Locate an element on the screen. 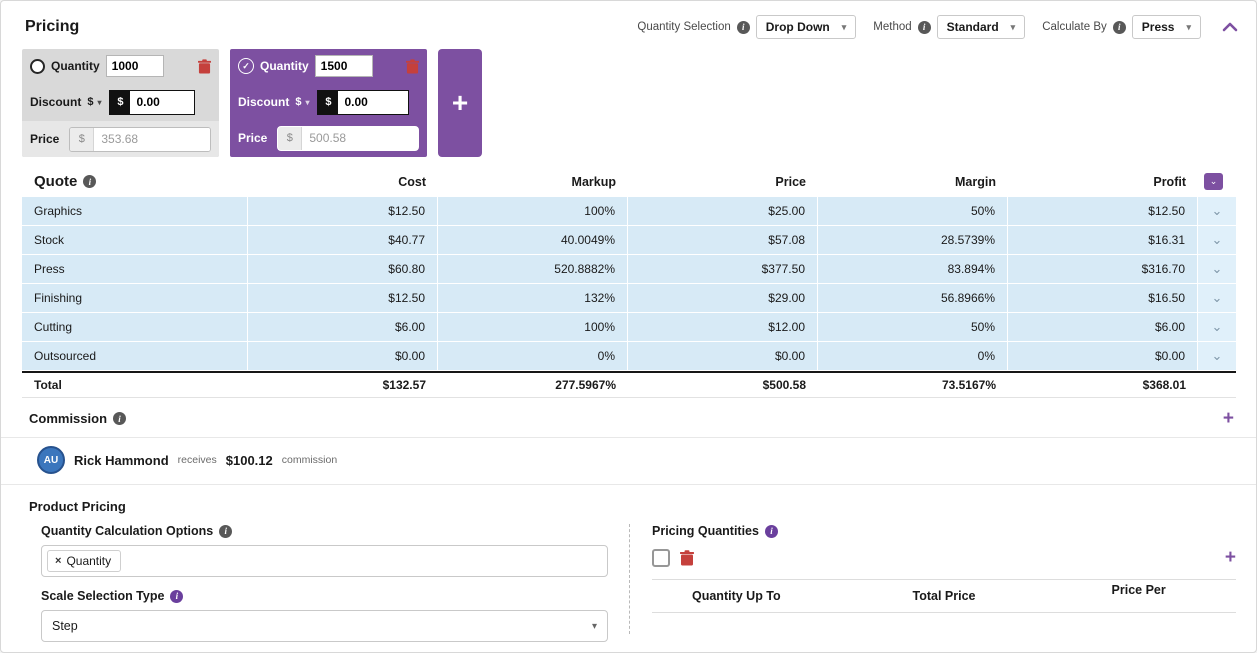 The width and height of the screenshot is (1257, 653). cell-margin: 0% is located at coordinates (913, 356).